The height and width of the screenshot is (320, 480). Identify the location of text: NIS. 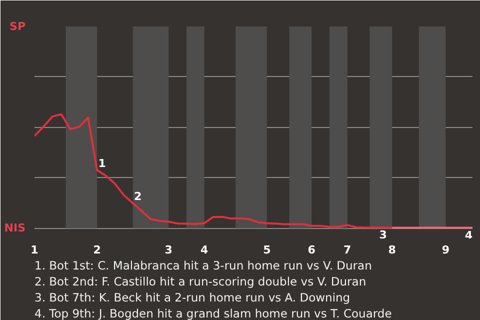
(15, 228).